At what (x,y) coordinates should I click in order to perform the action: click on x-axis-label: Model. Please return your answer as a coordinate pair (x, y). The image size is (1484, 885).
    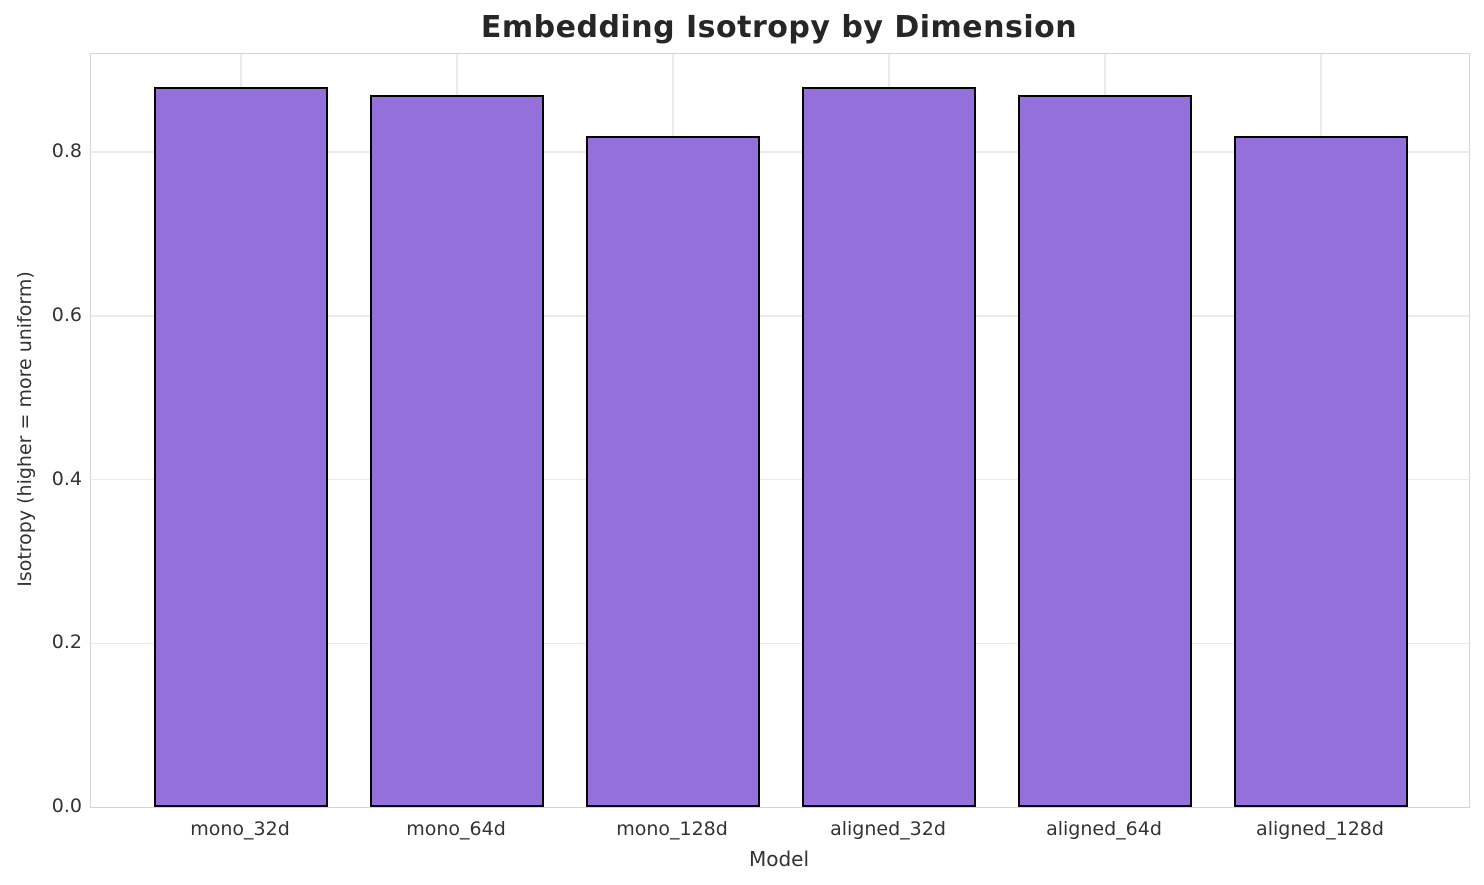
    Looking at the image, I should click on (779, 859).